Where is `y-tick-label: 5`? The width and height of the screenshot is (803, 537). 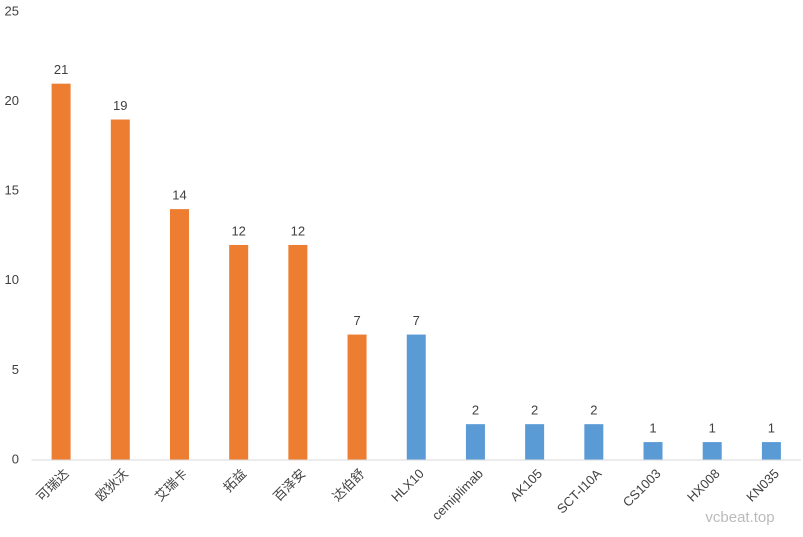 y-tick-label: 5 is located at coordinates (15, 369).